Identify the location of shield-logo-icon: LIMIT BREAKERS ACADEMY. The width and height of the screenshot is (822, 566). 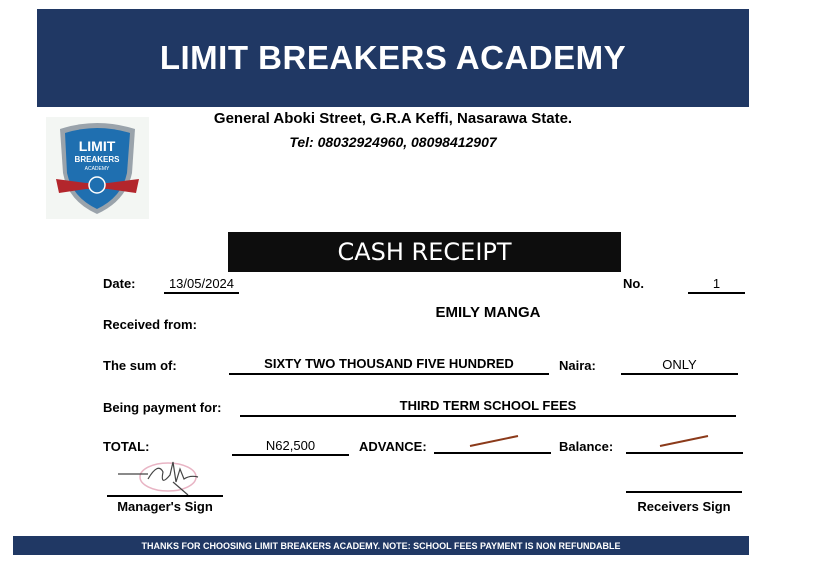
(97, 168).